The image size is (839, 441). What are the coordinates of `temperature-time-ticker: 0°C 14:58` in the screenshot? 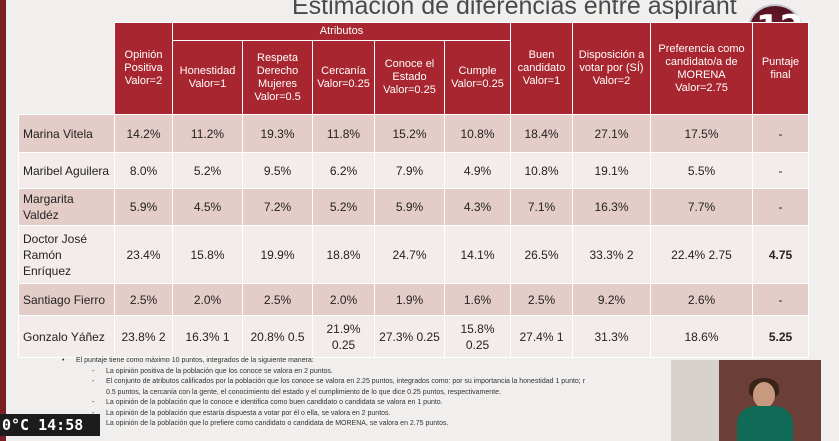 It's located at (50, 425).